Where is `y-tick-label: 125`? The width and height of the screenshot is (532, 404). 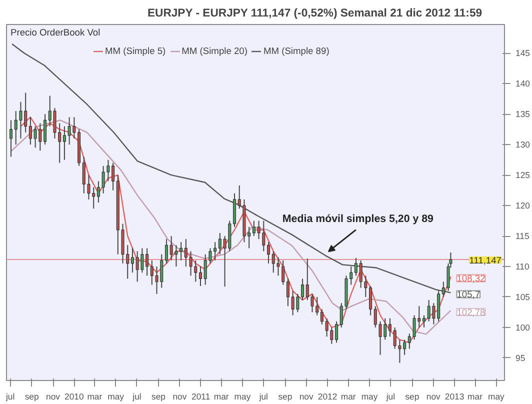 y-tick-label: 125 is located at coordinates (523, 175).